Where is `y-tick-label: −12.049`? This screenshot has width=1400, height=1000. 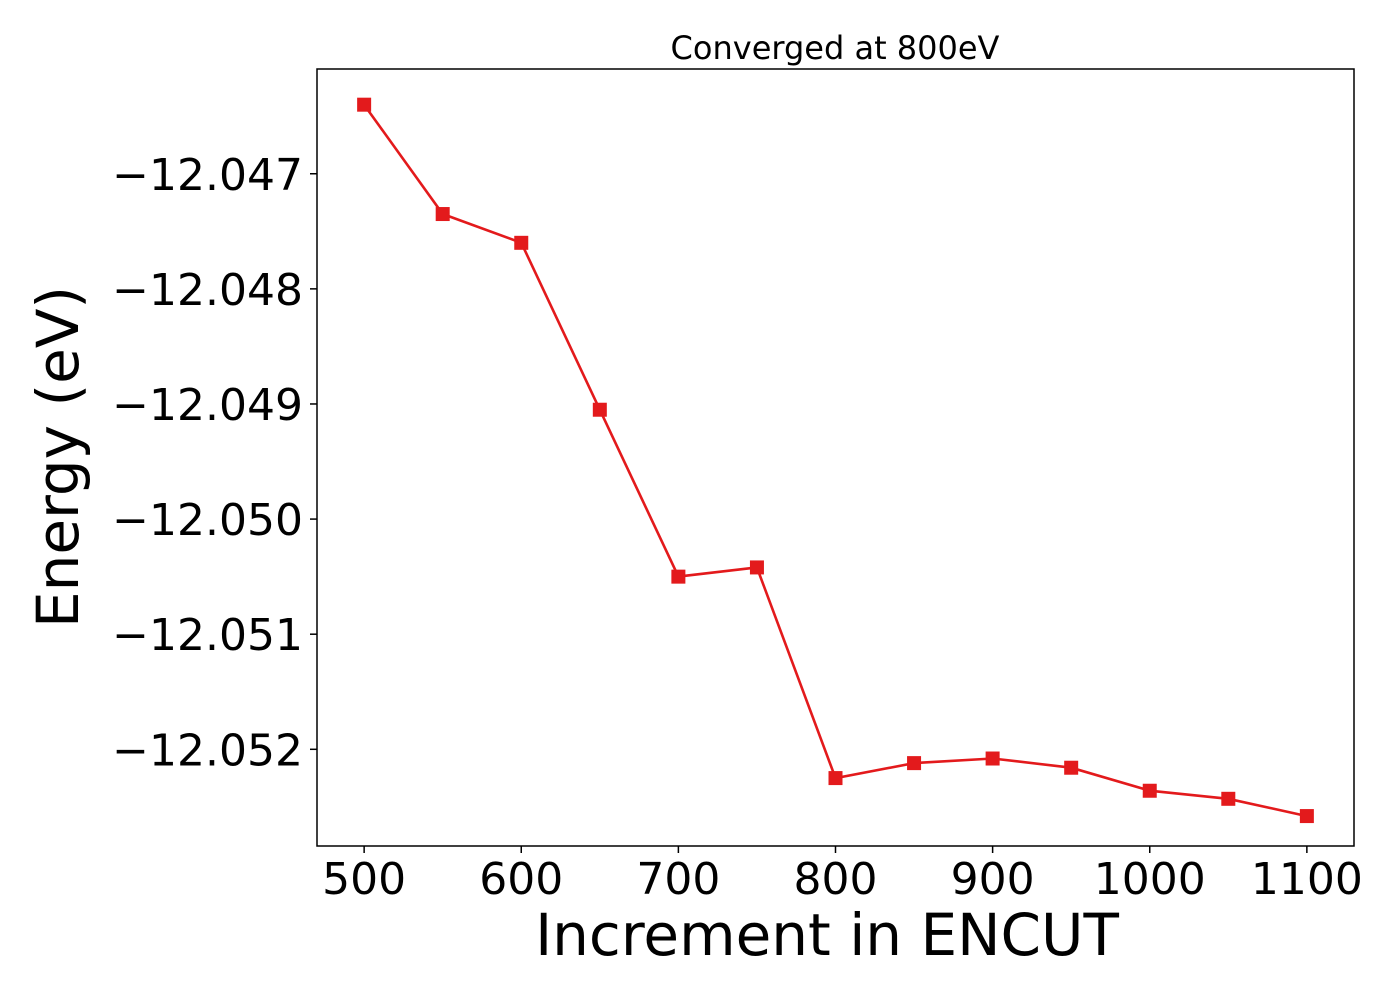 y-tick-label: −12.049 is located at coordinates (207, 405).